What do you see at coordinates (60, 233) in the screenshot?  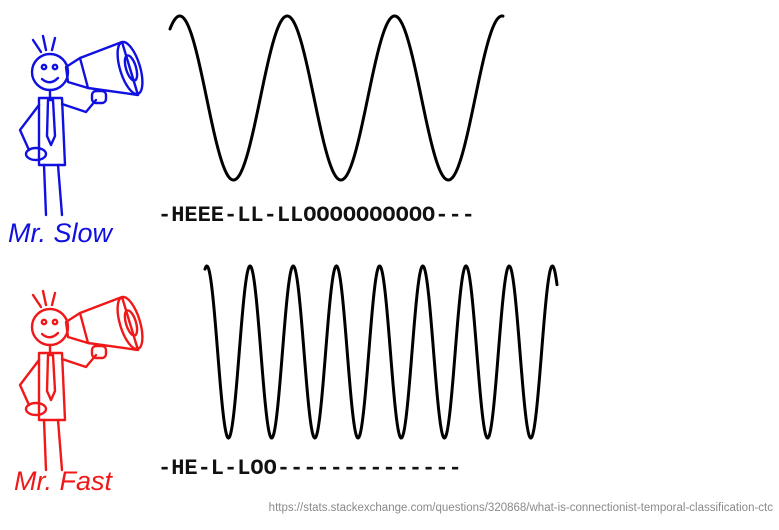 I see `mr-slow-label: Mr. Slow` at bounding box center [60, 233].